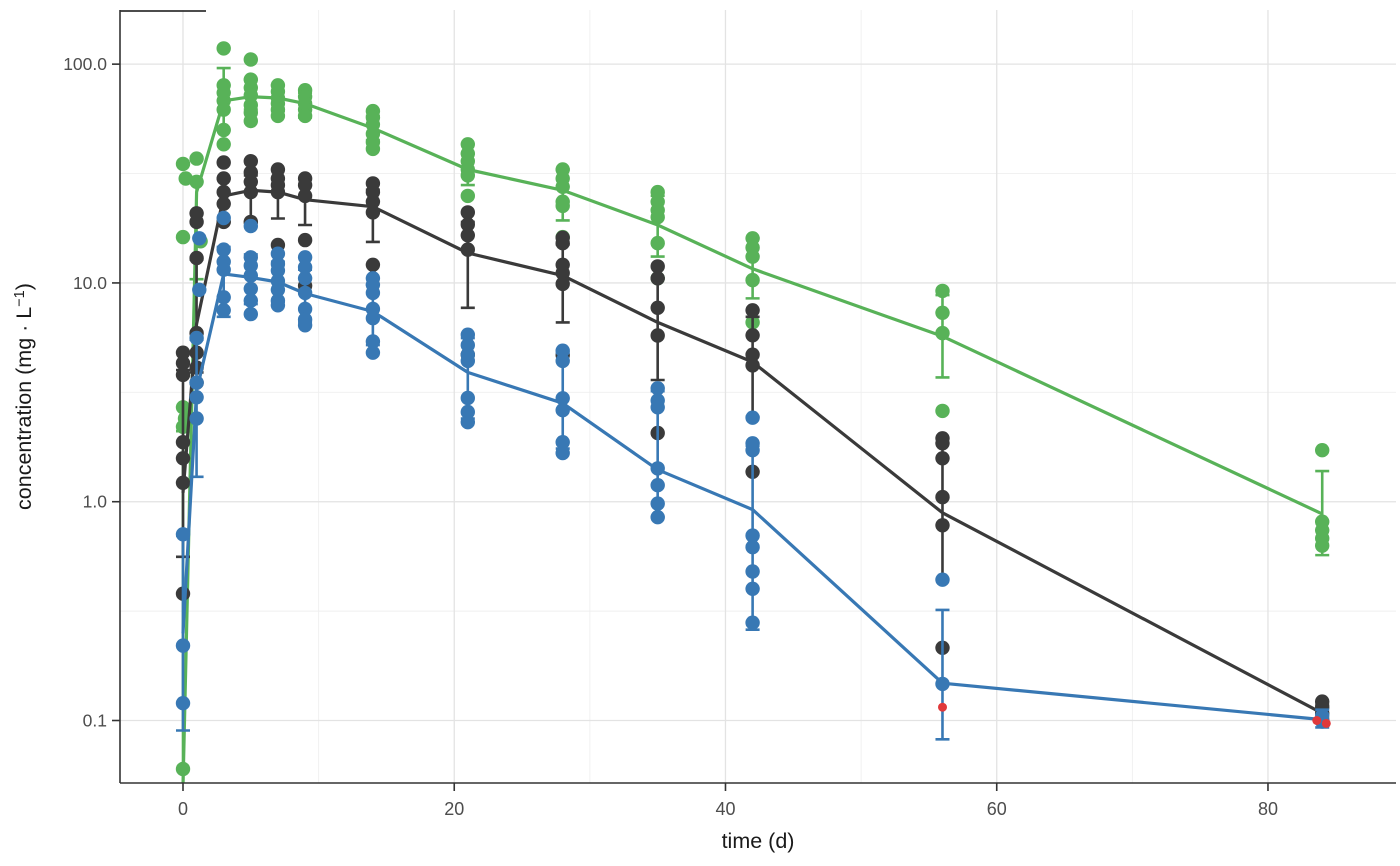 The image size is (1400, 866). What do you see at coordinates (942, 674) in the screenshot?
I see `error-bar` at bounding box center [942, 674].